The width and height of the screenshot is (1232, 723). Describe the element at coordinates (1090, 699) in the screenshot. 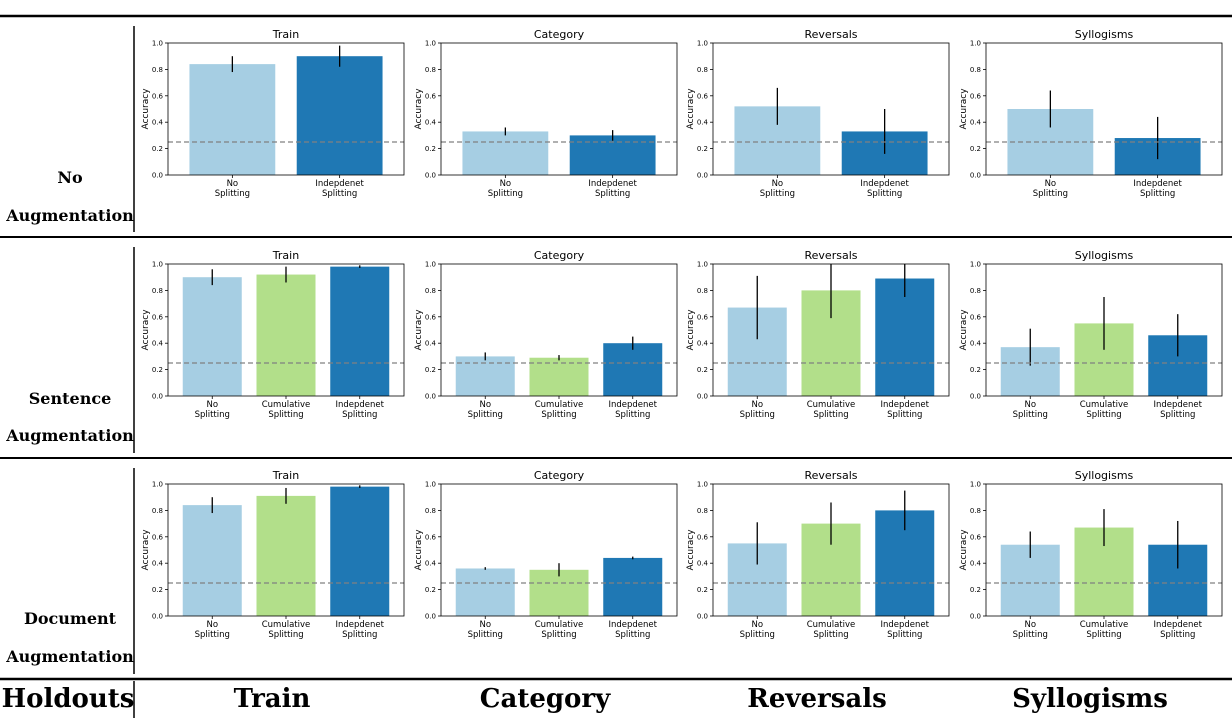

I see `footer-column-label: Syllogisms` at that location.